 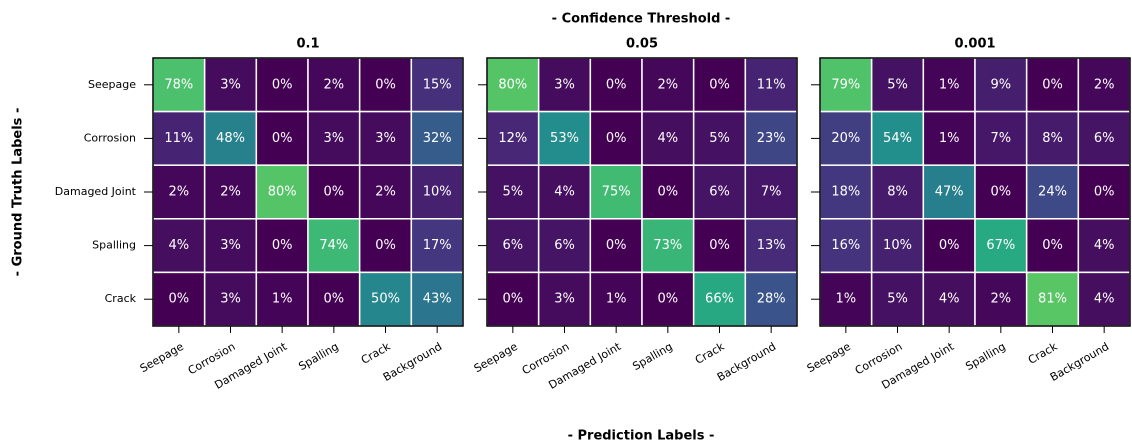 I want to click on x-tick-label: Seepage, so click(x=162, y=357).